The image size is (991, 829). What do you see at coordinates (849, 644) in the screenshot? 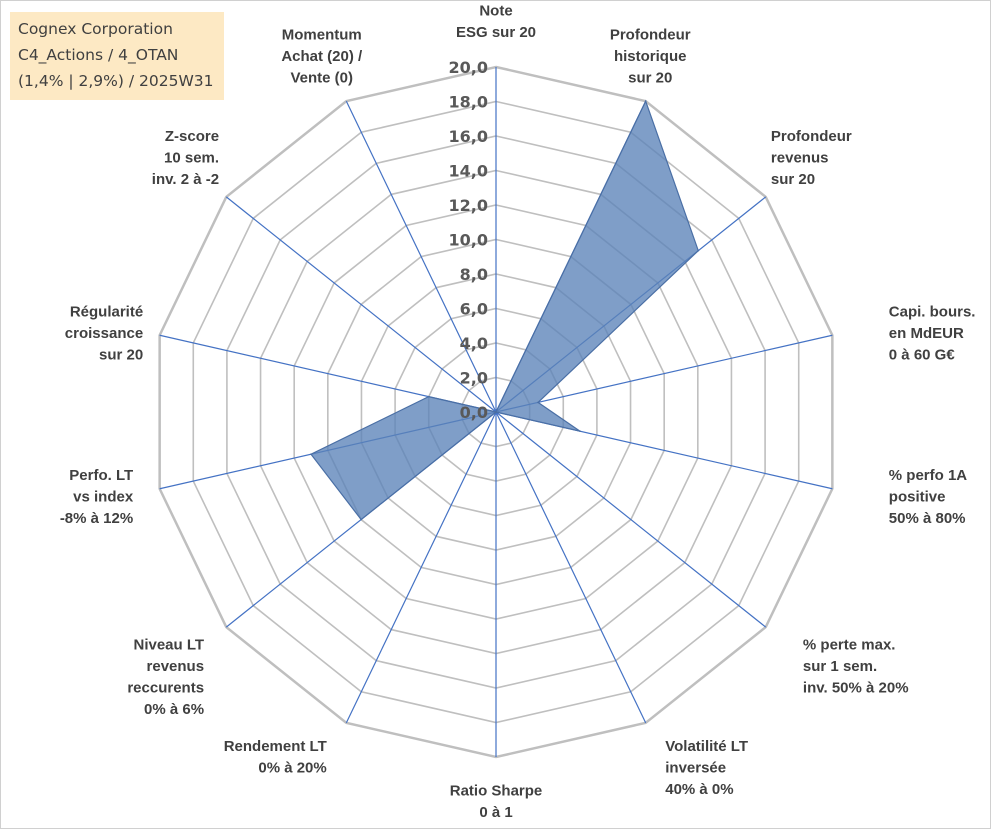
I see `axis-label-5-line-0: % perte max.` at bounding box center [849, 644].